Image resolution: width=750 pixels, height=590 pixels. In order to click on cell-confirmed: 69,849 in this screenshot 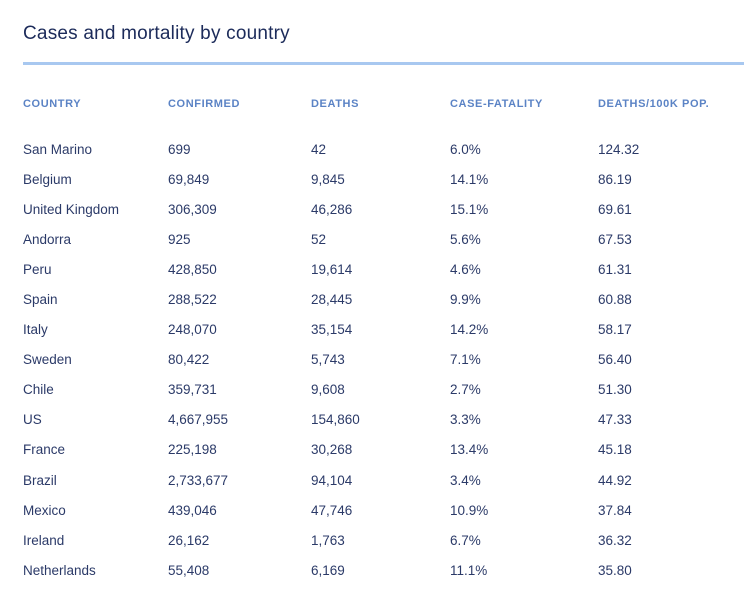, I will do `click(189, 179)`.